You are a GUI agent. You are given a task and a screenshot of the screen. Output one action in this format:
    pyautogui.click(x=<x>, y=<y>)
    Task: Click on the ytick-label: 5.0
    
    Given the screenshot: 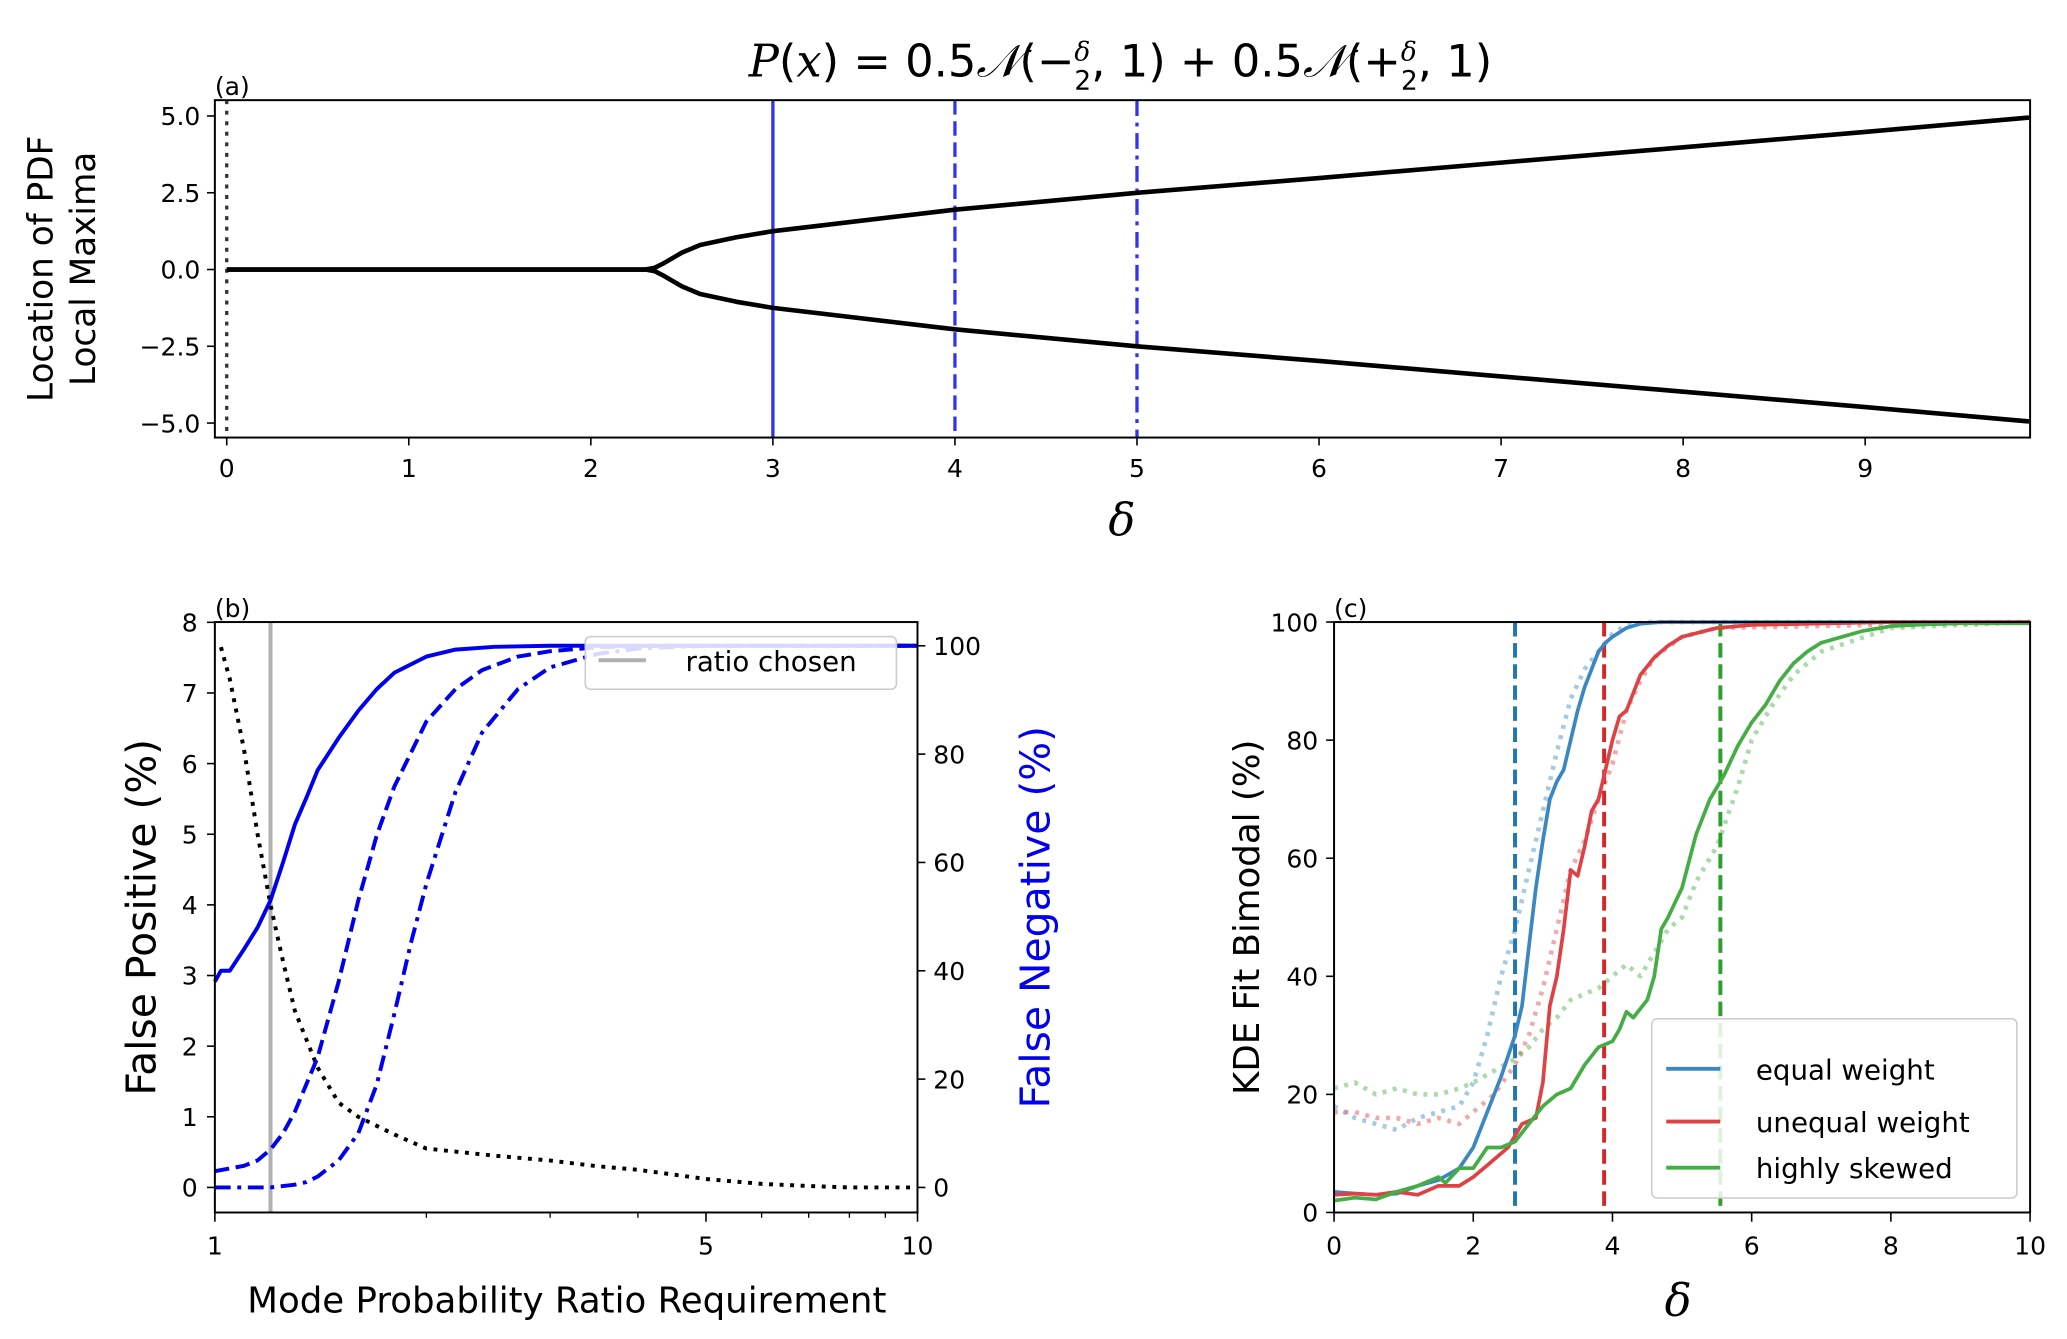 What is the action you would take?
    pyautogui.click(x=181, y=116)
    